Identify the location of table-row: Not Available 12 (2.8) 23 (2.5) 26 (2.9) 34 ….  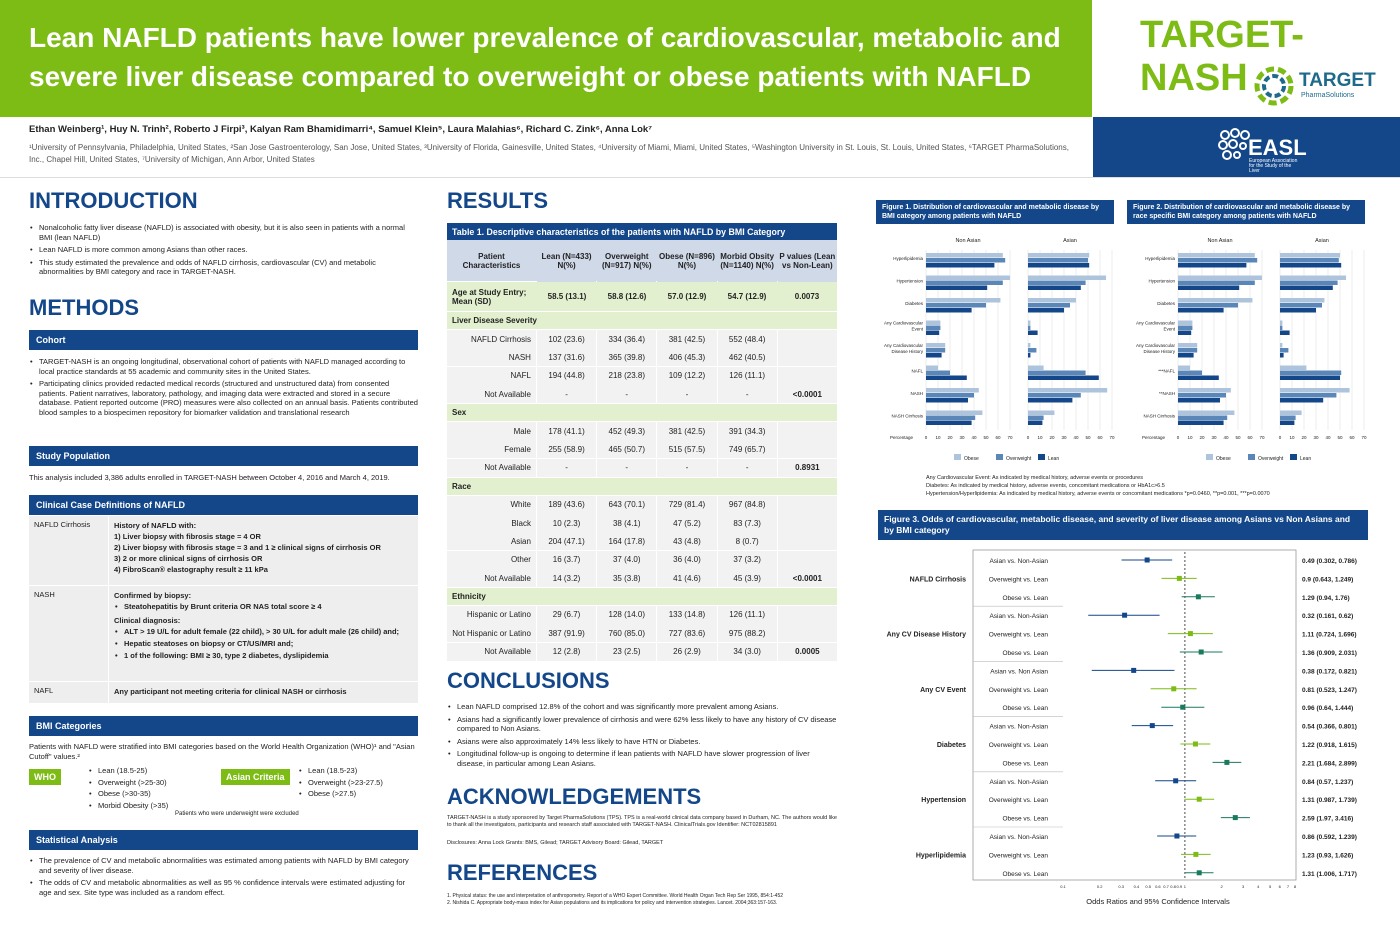
(642, 652).